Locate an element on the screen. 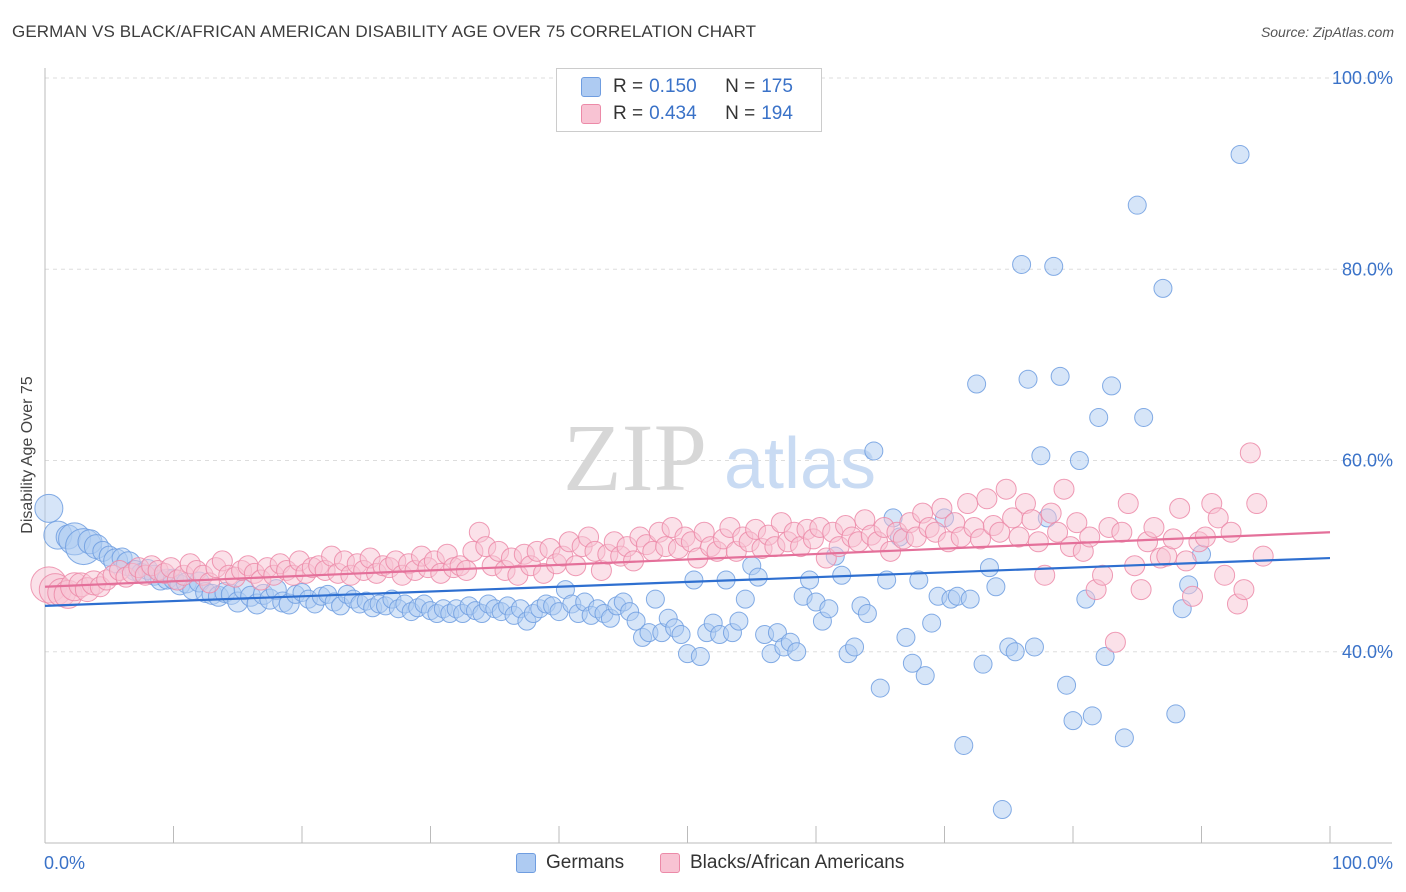 This screenshot has width=1406, height=892. bottom-legend-label-blacks: Blacks/African Americans is located at coordinates (797, 862).